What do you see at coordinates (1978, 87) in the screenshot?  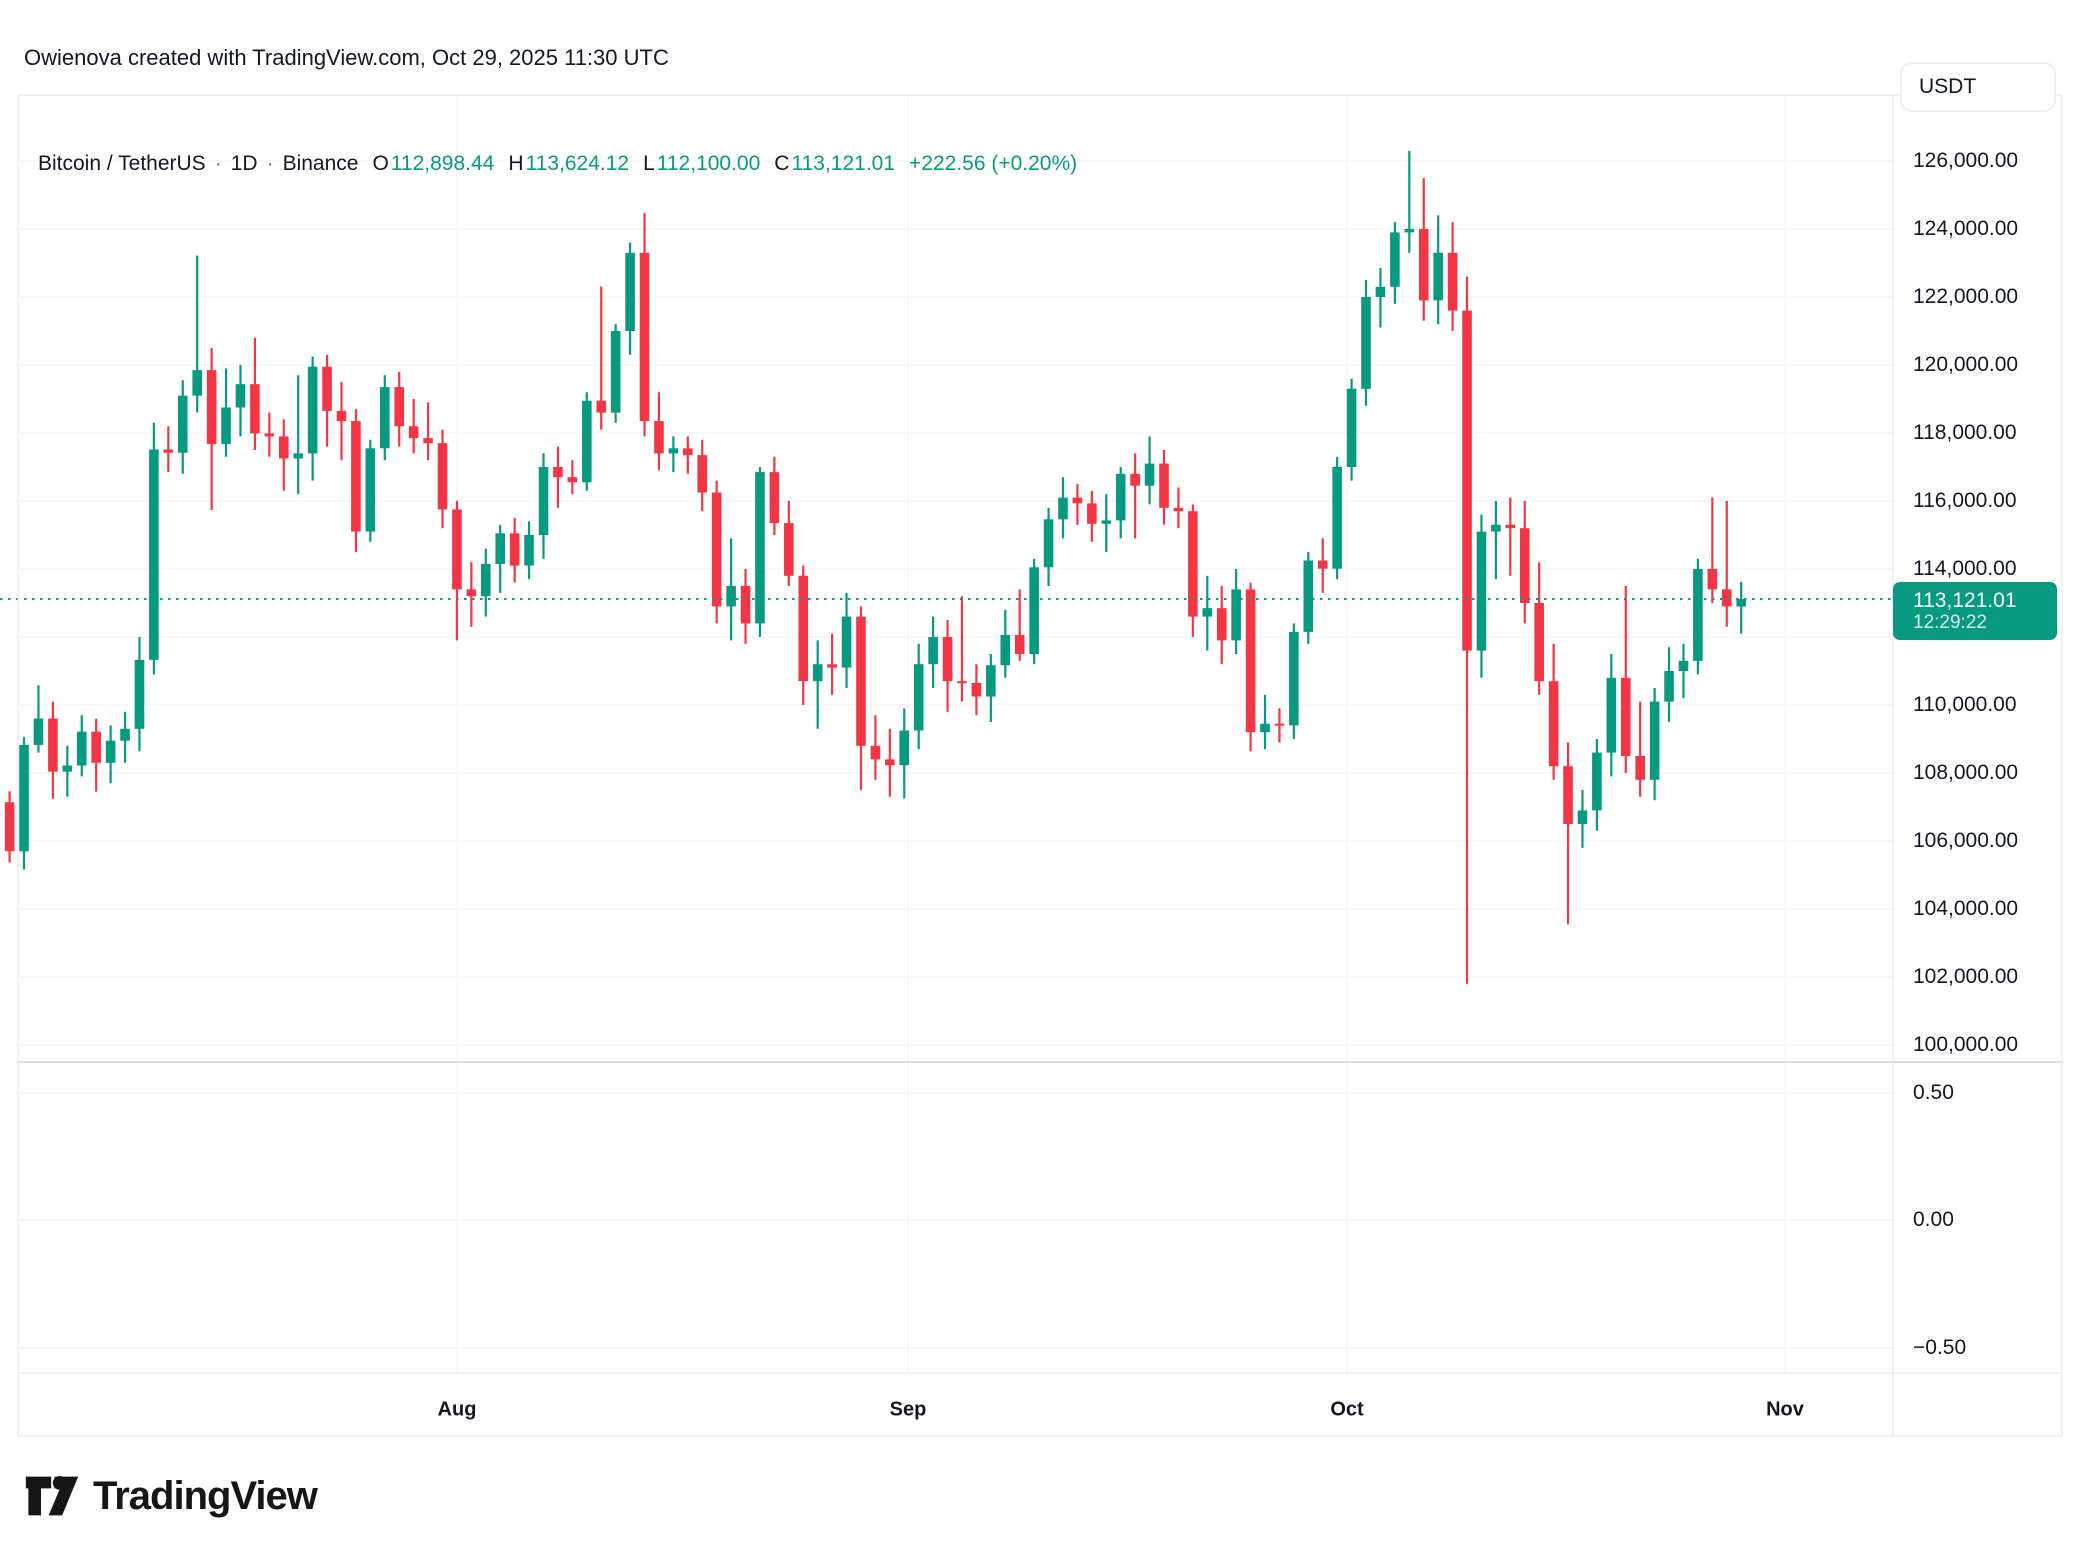 I see `currency-toggle-button: USDT` at bounding box center [1978, 87].